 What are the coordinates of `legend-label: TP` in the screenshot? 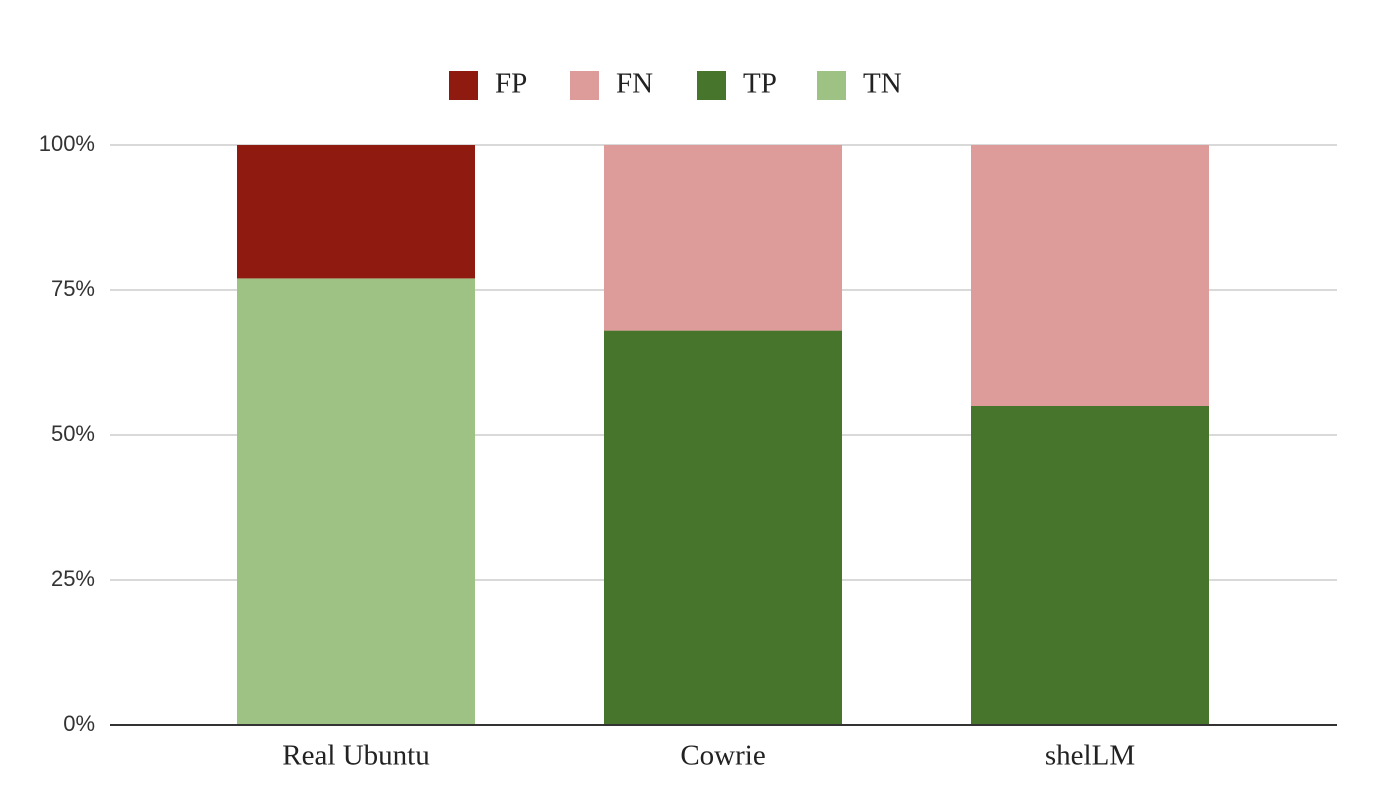 It's located at (760, 84).